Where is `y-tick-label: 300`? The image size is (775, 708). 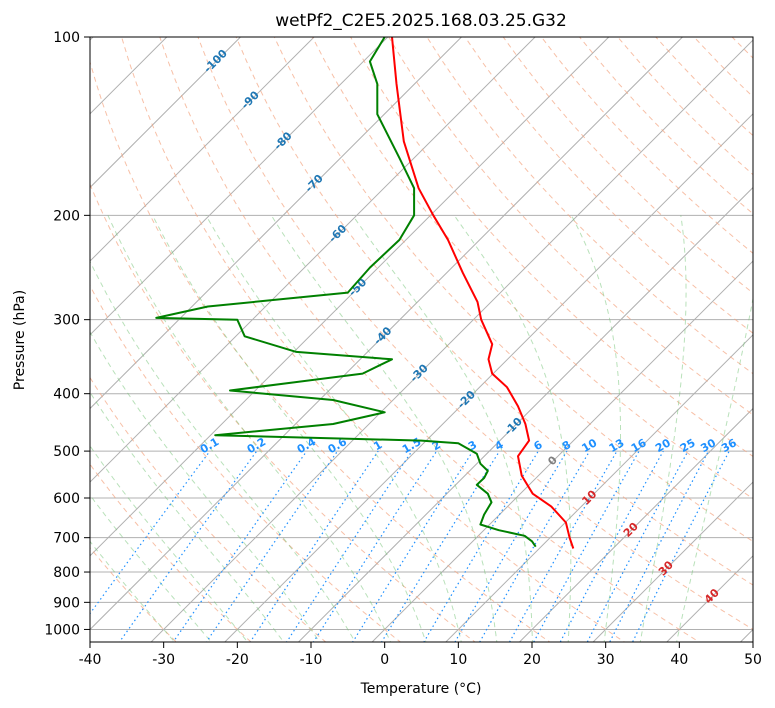
y-tick-label: 300 is located at coordinates (66, 321).